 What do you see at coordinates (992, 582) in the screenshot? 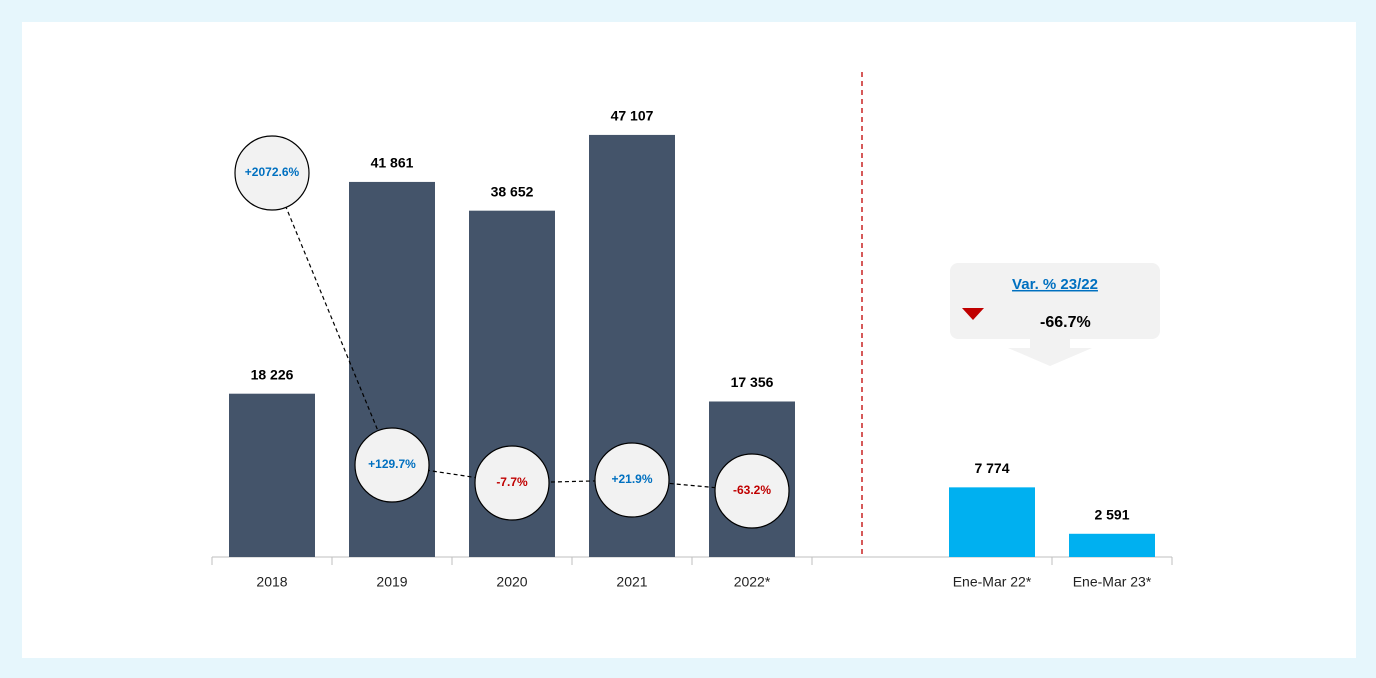
I see `x-tick-label: Ene-Mar 22*` at bounding box center [992, 582].